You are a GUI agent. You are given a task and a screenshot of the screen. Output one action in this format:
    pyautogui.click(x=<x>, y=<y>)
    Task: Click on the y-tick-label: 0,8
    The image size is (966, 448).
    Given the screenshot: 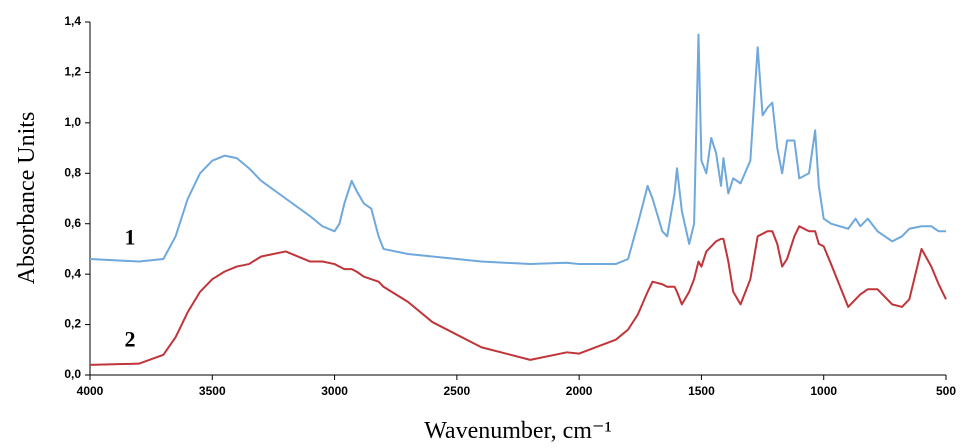 What is the action you would take?
    pyautogui.click(x=72, y=172)
    